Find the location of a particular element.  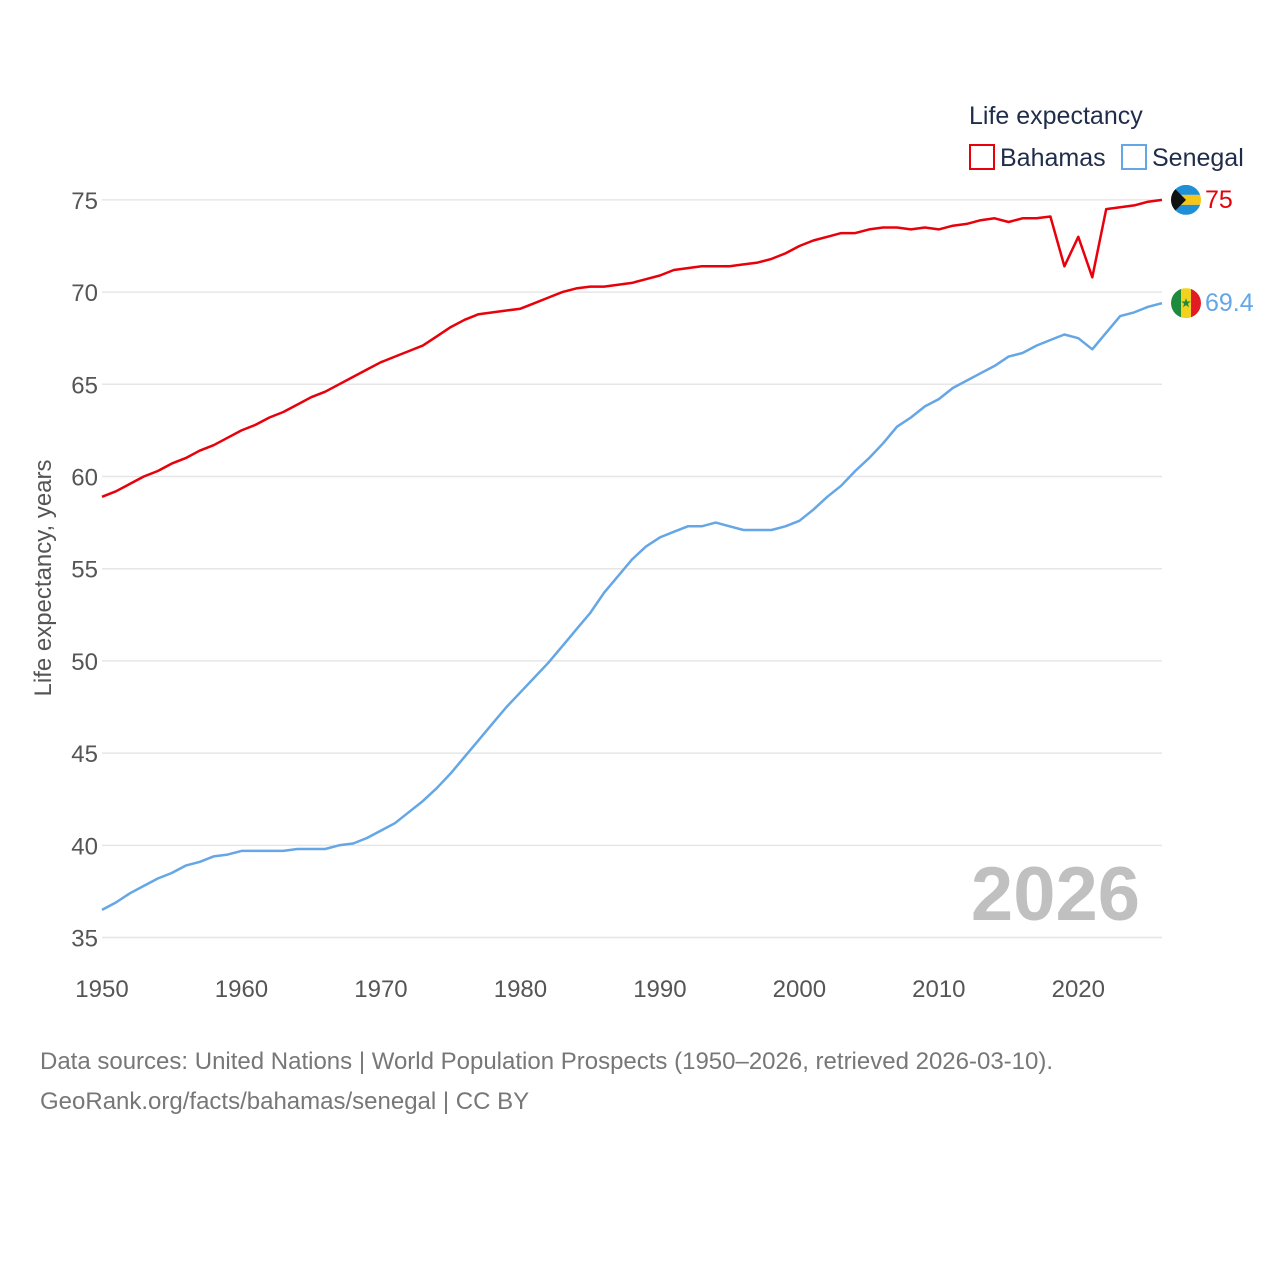

x-tick-label: 2020 is located at coordinates (1078, 989).